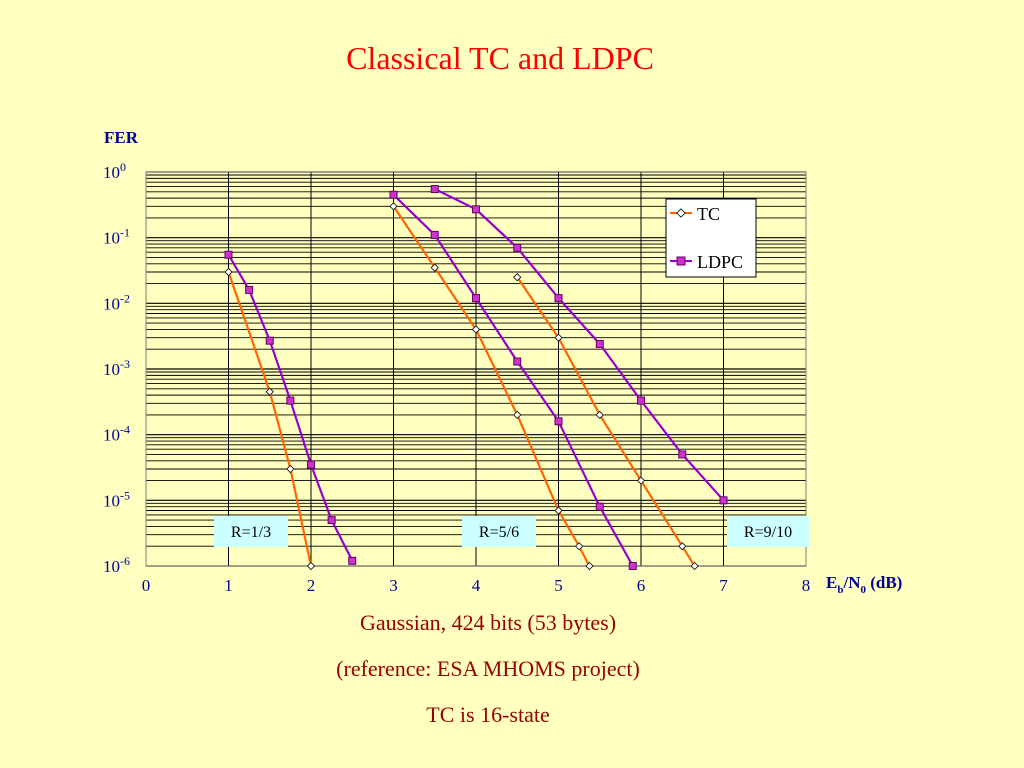 The height and width of the screenshot is (768, 1024). Describe the element at coordinates (681, 213) in the screenshot. I see `legend-tc-marker` at that location.